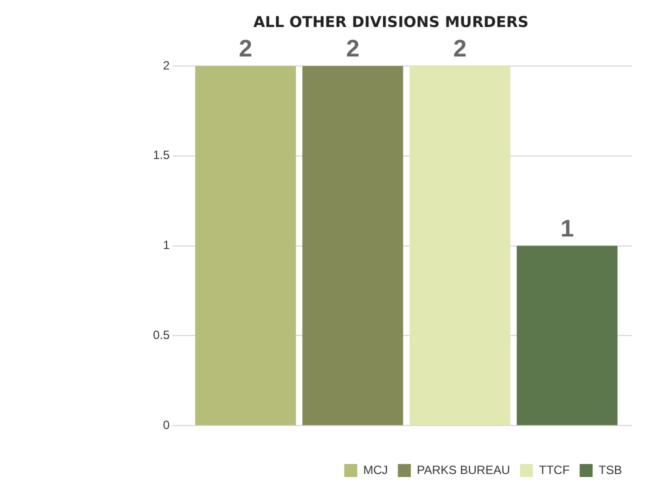 This screenshot has height=497, width=662. What do you see at coordinates (161, 155) in the screenshot?
I see `y-tick-label: 1.5` at bounding box center [161, 155].